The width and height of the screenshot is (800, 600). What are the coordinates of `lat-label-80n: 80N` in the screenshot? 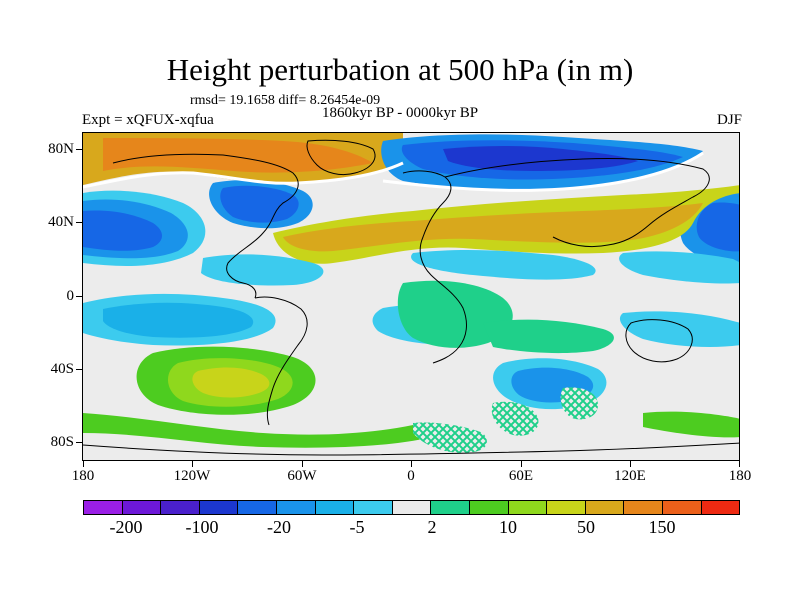 It's located at (61, 149).